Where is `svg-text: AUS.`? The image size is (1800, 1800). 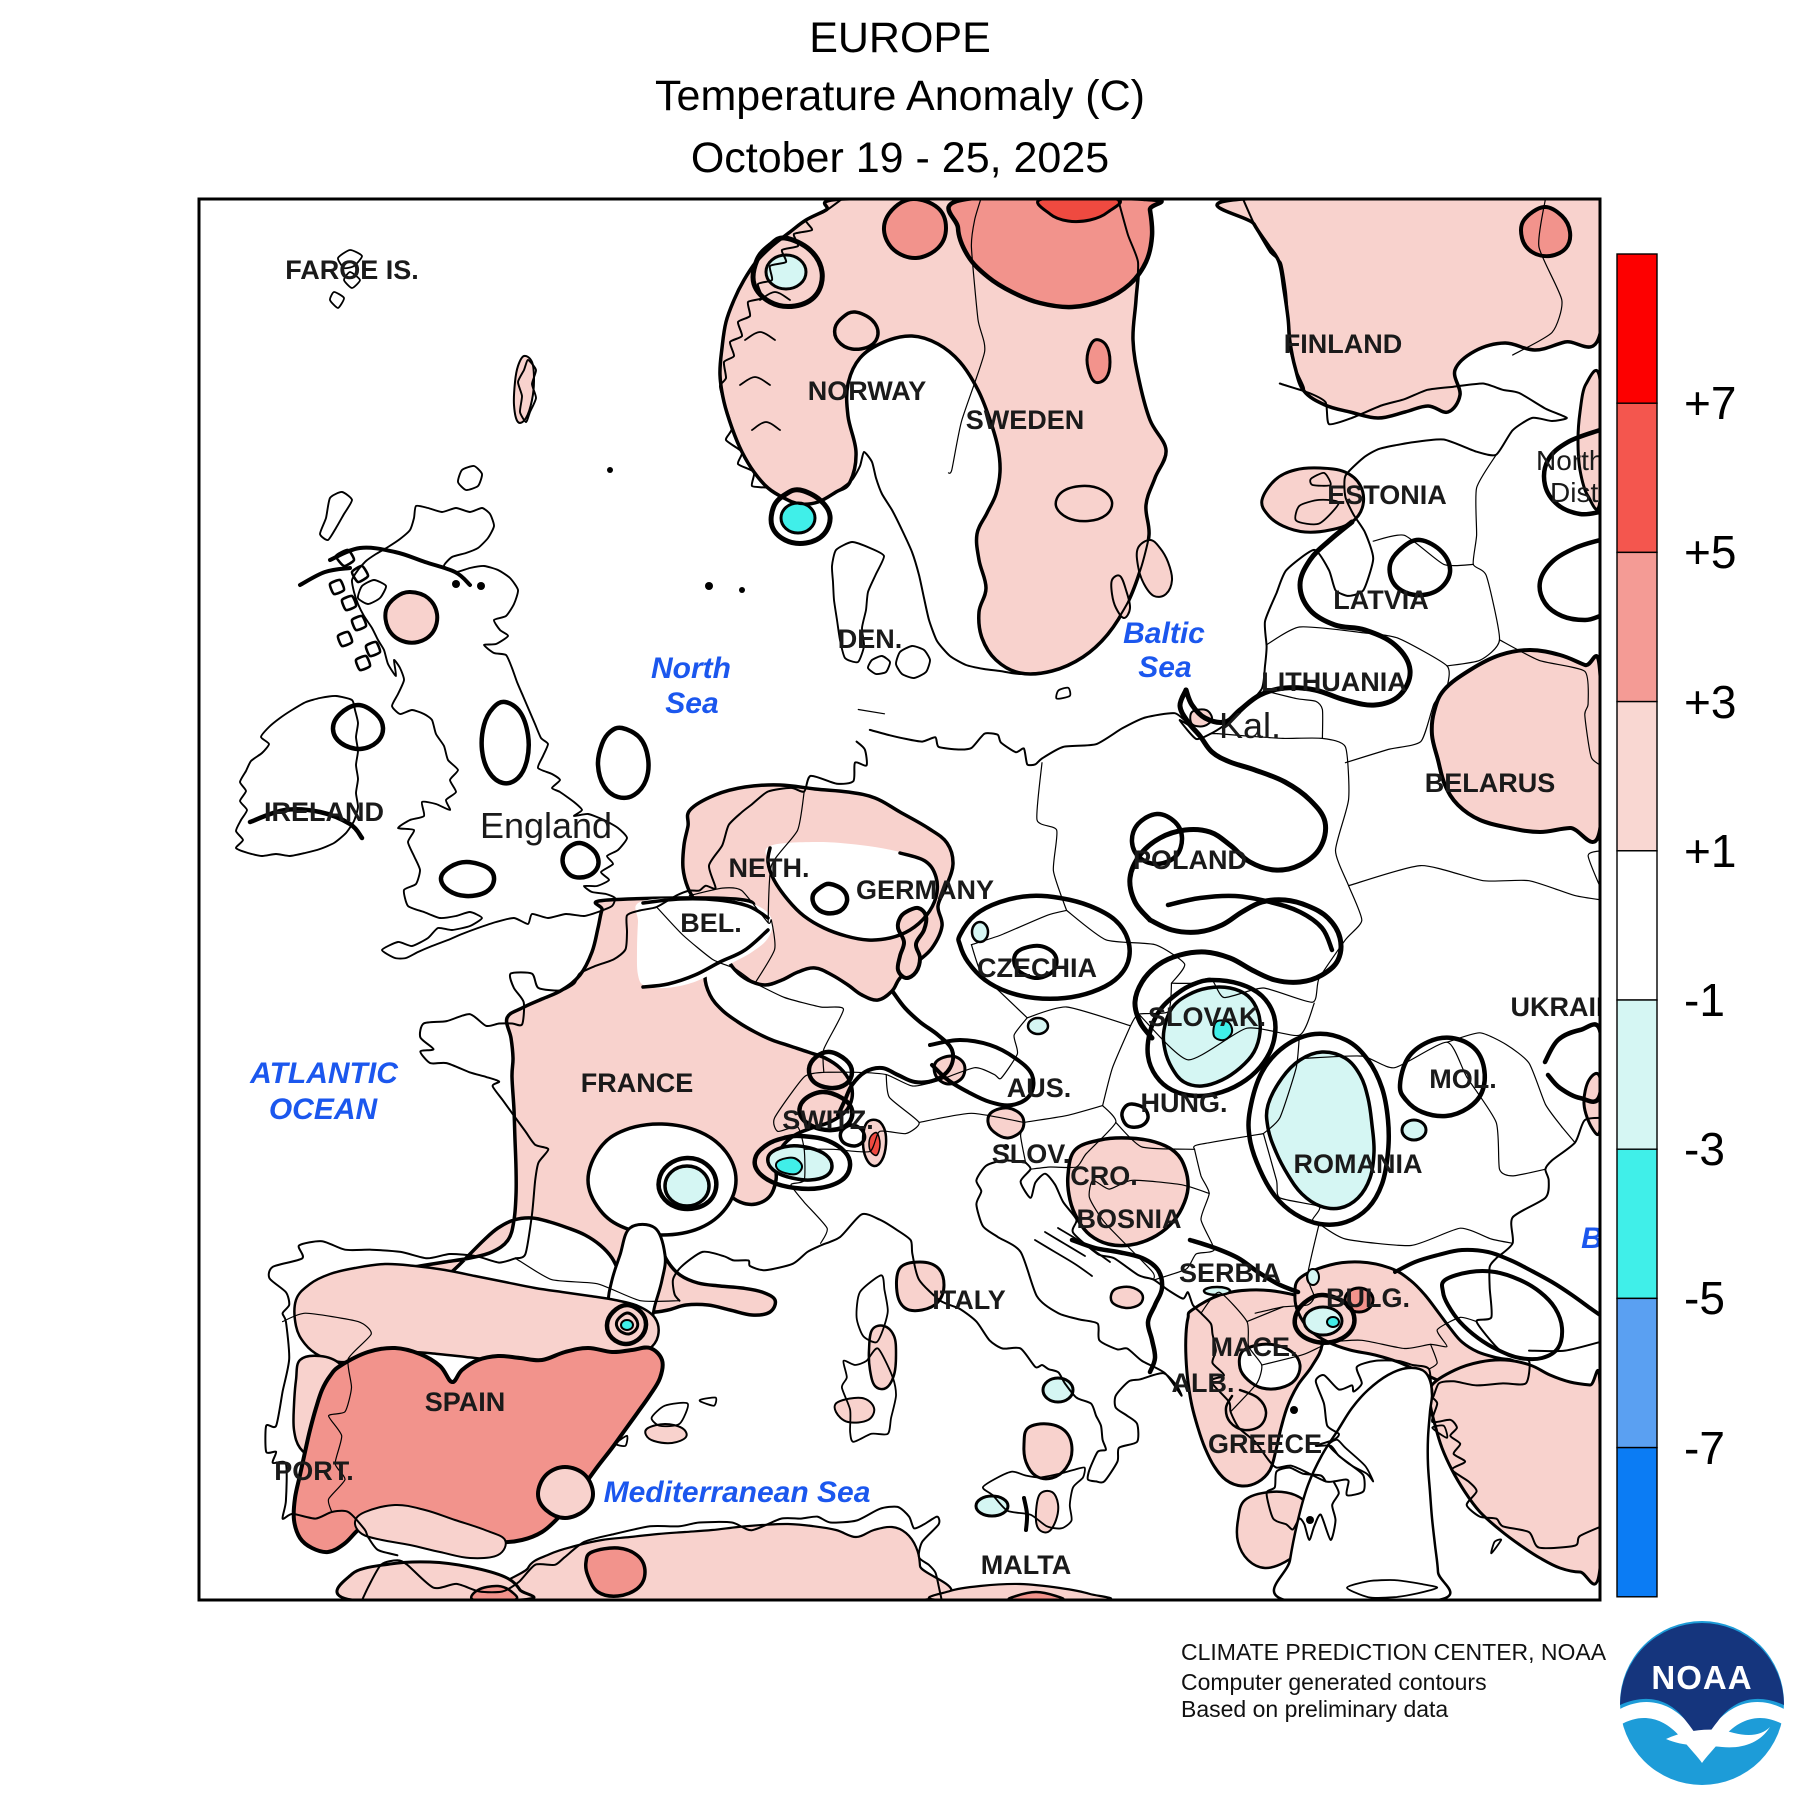
svg-text: AUS. is located at coordinates (1039, 1088).